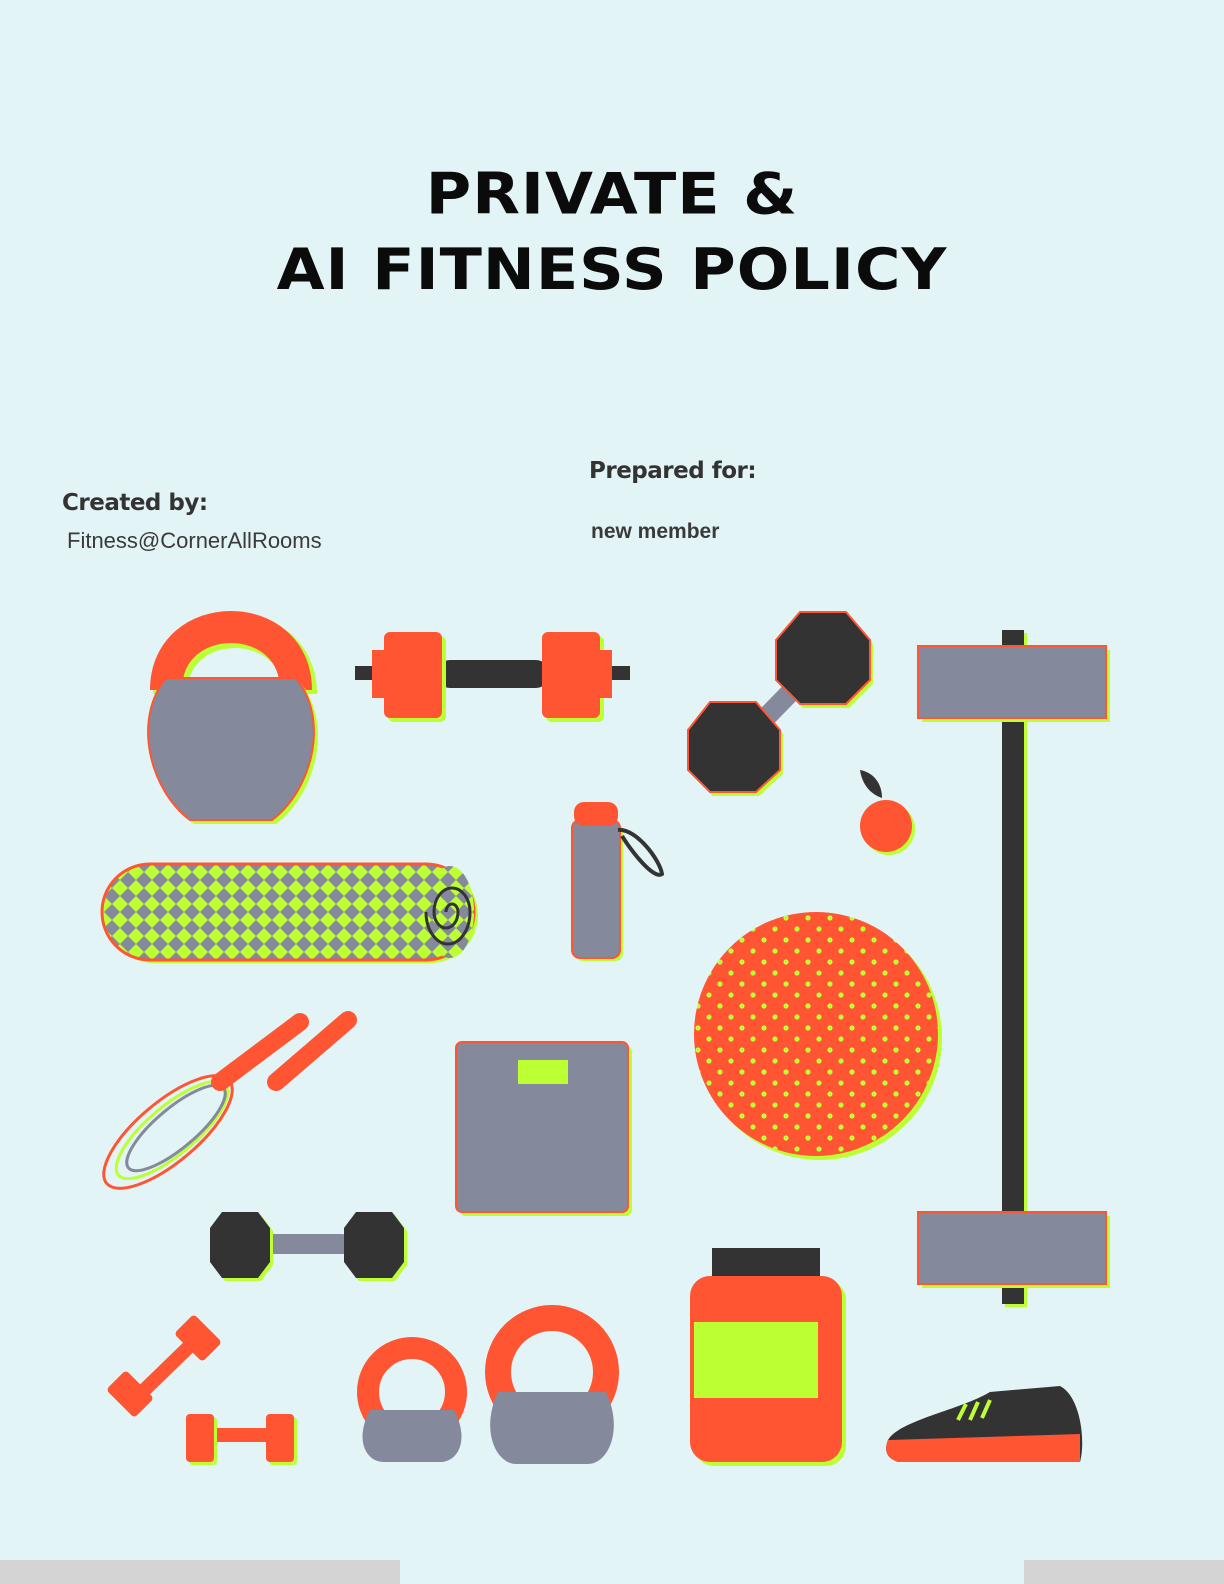 Image resolution: width=1224 pixels, height=1584 pixels. What do you see at coordinates (612, 269) in the screenshot?
I see `title-line-2: AI FITNESS POLICY` at bounding box center [612, 269].